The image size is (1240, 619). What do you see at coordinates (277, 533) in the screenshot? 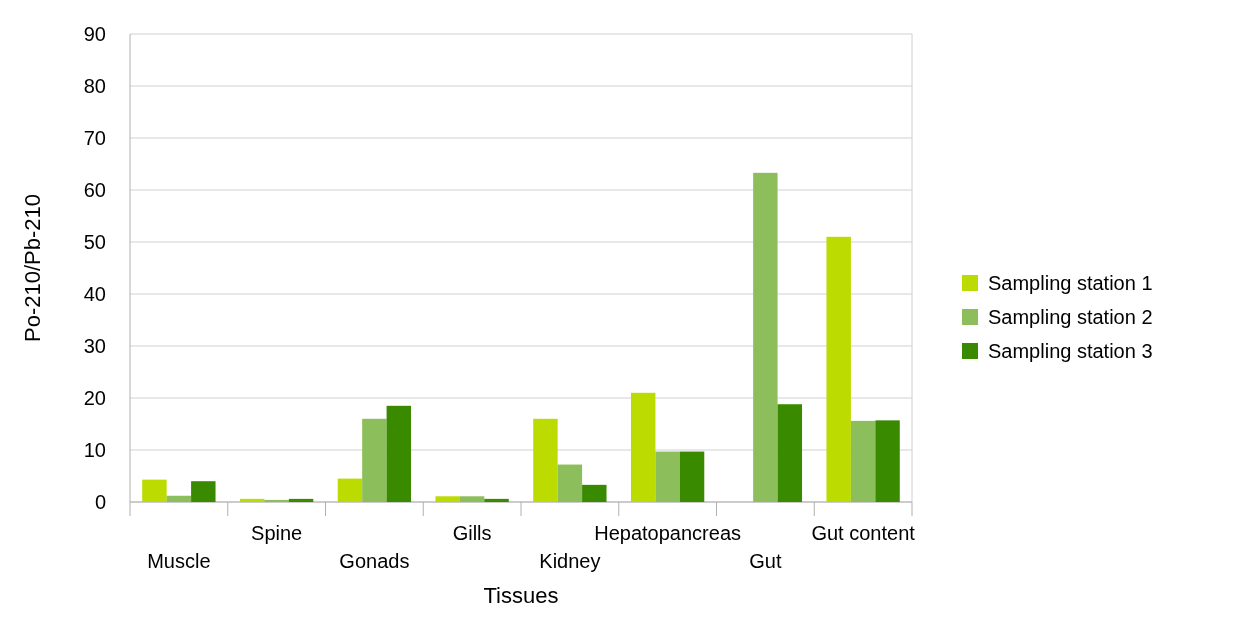
I see `x-tick-label: Spine` at bounding box center [277, 533].